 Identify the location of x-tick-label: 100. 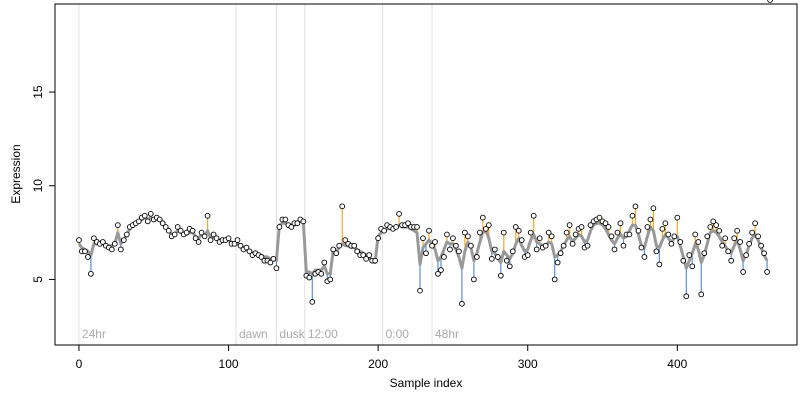
(229, 364).